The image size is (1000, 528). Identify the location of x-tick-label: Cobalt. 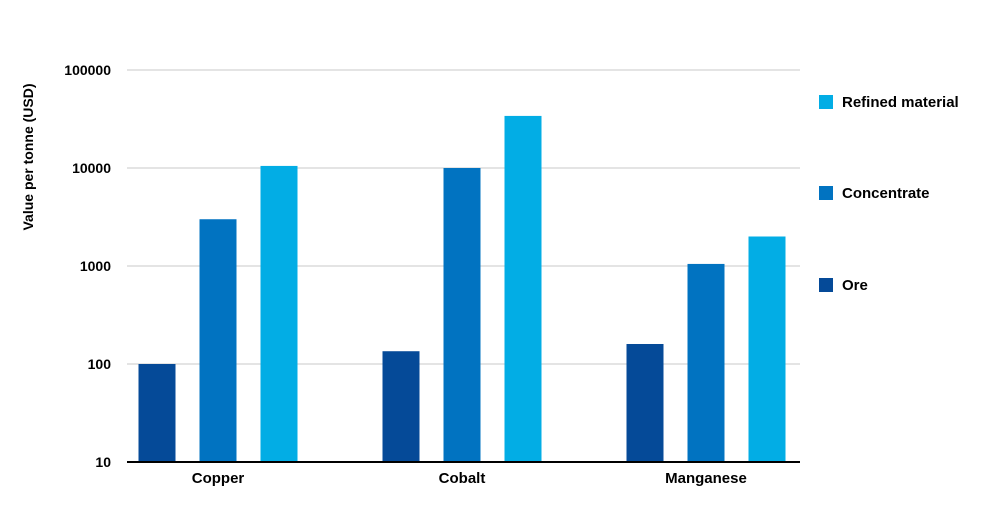
(462, 478).